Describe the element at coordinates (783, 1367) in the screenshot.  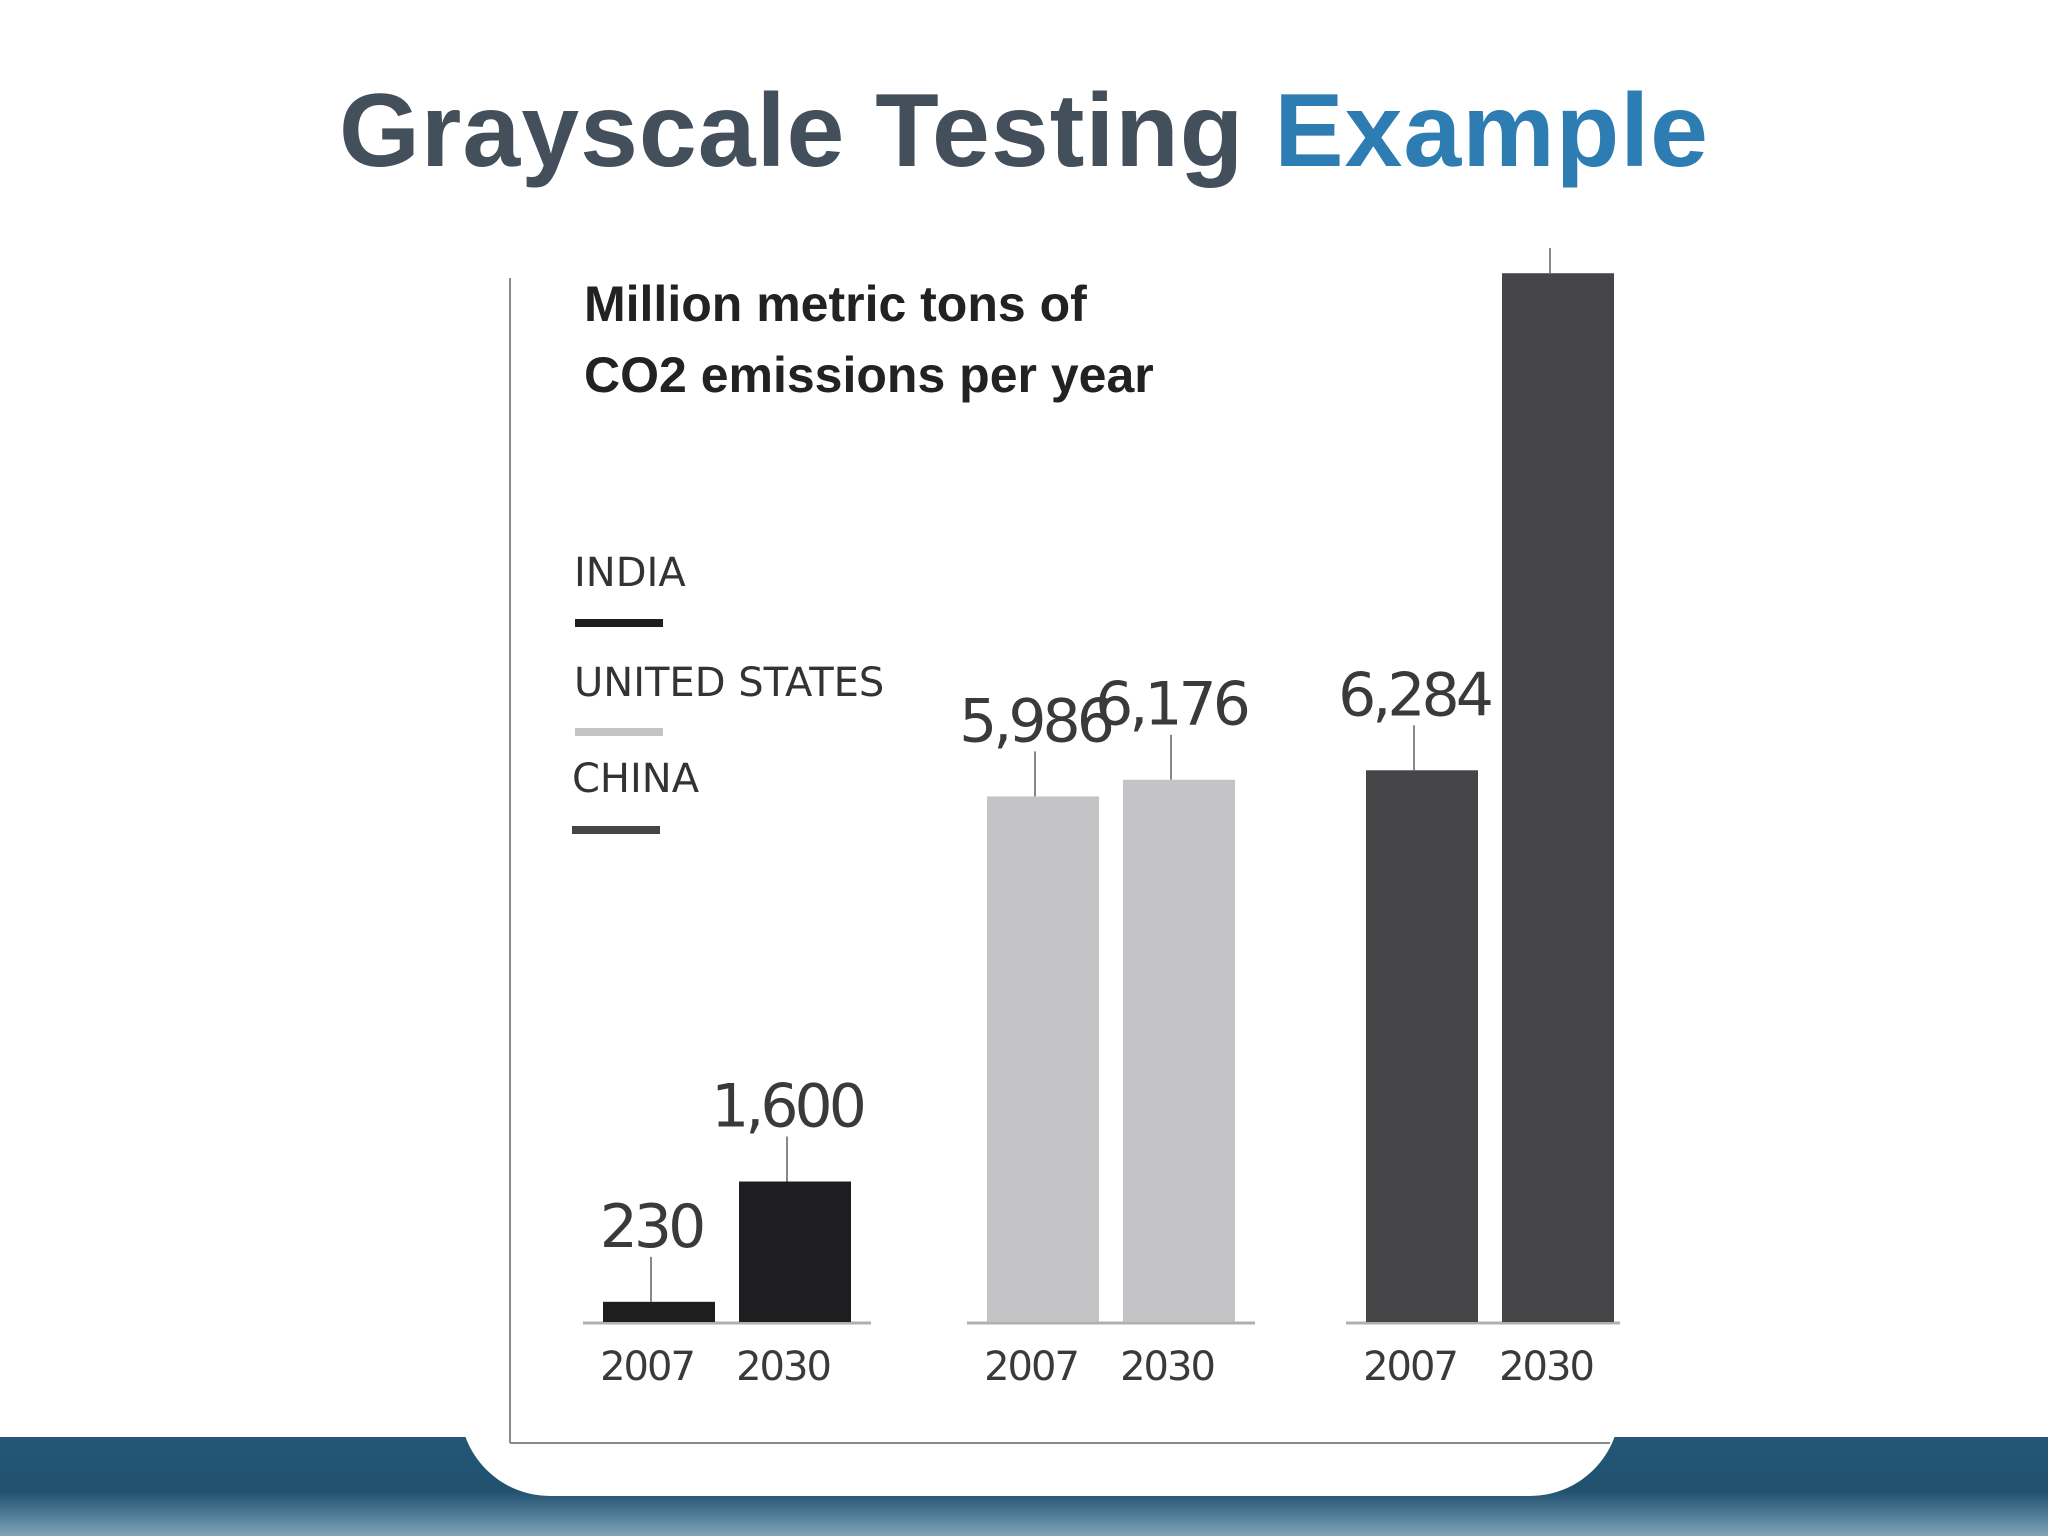
I see `tick-label-india-2030: 2030` at that location.